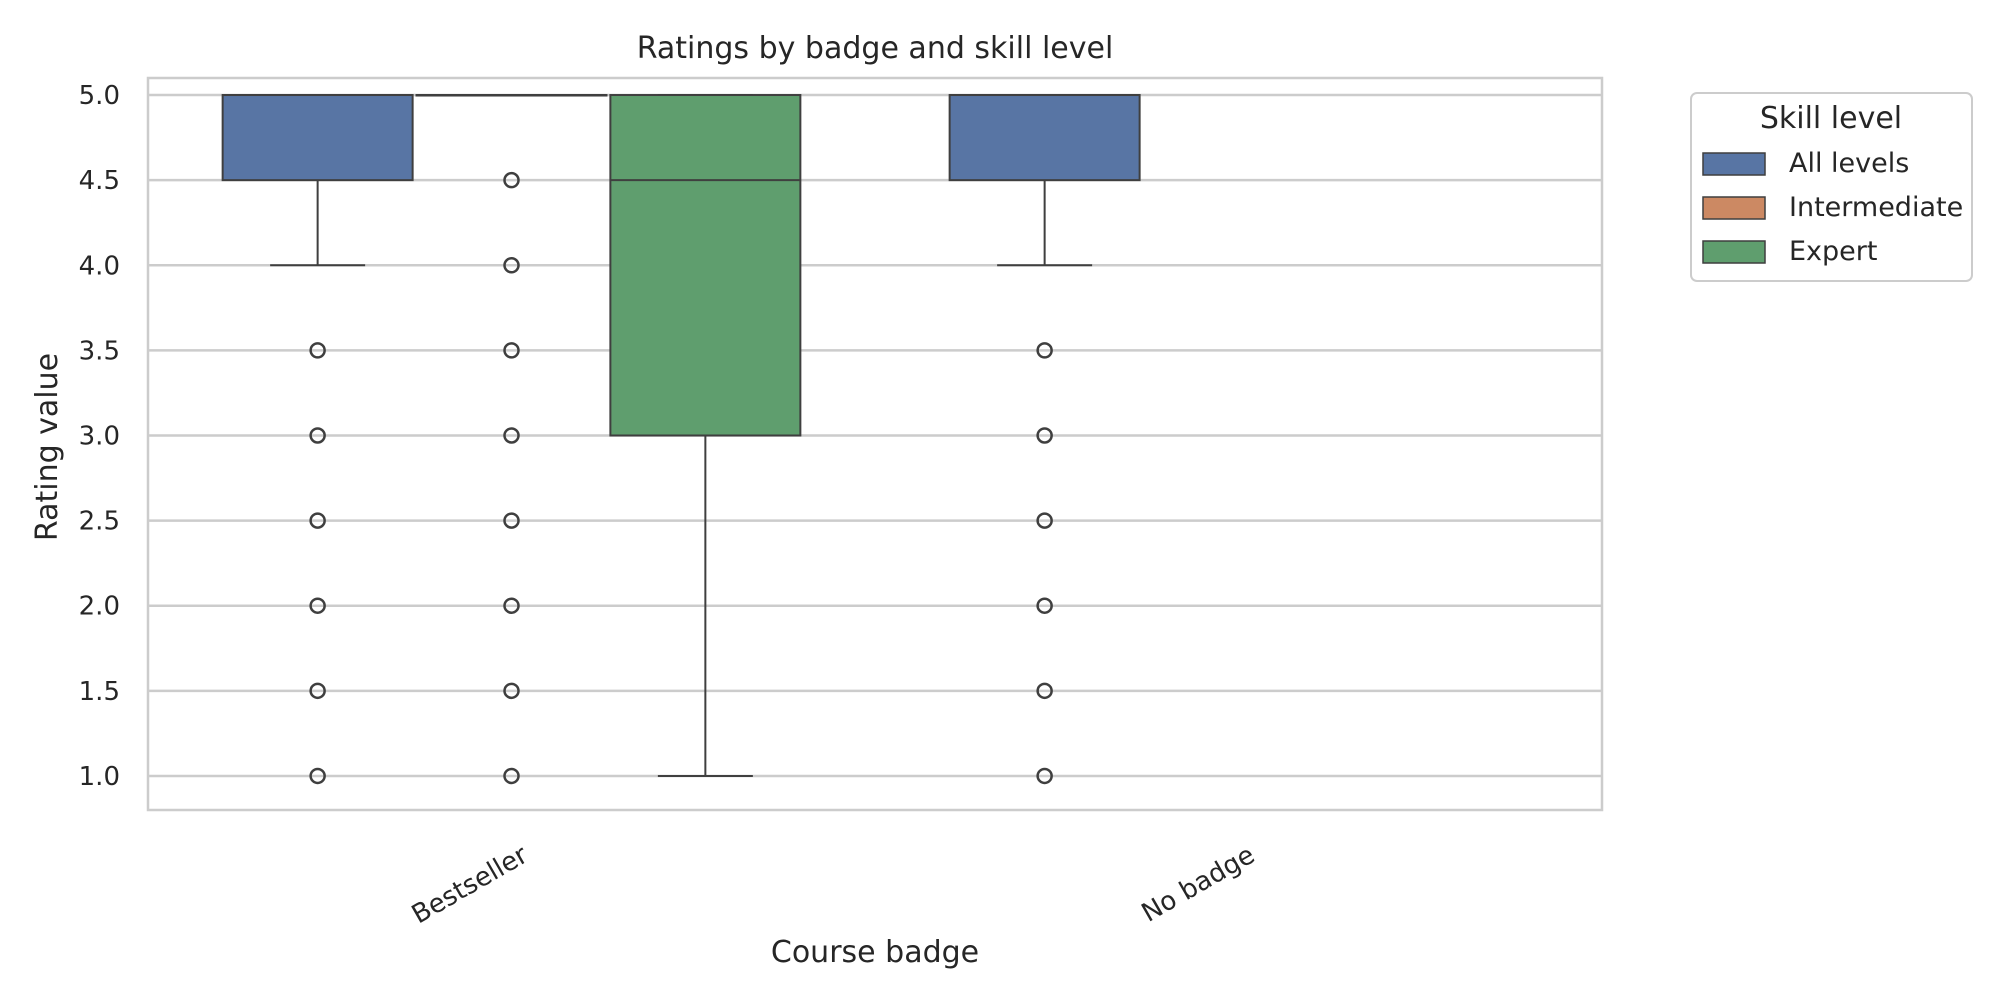  I want to click on x-axis-ticks: Bestseller No badge, so click(833, 885).